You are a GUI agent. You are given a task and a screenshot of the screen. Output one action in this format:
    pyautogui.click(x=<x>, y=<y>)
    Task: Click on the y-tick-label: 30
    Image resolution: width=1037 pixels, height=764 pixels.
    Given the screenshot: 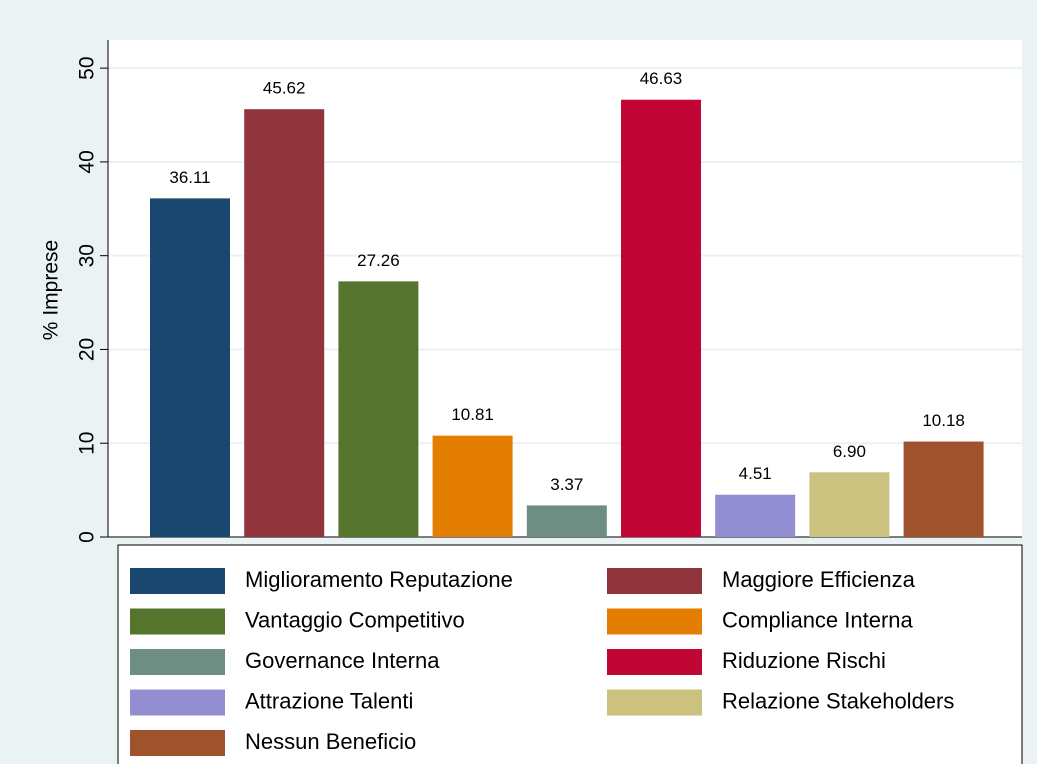 What is the action you would take?
    pyautogui.click(x=87, y=255)
    